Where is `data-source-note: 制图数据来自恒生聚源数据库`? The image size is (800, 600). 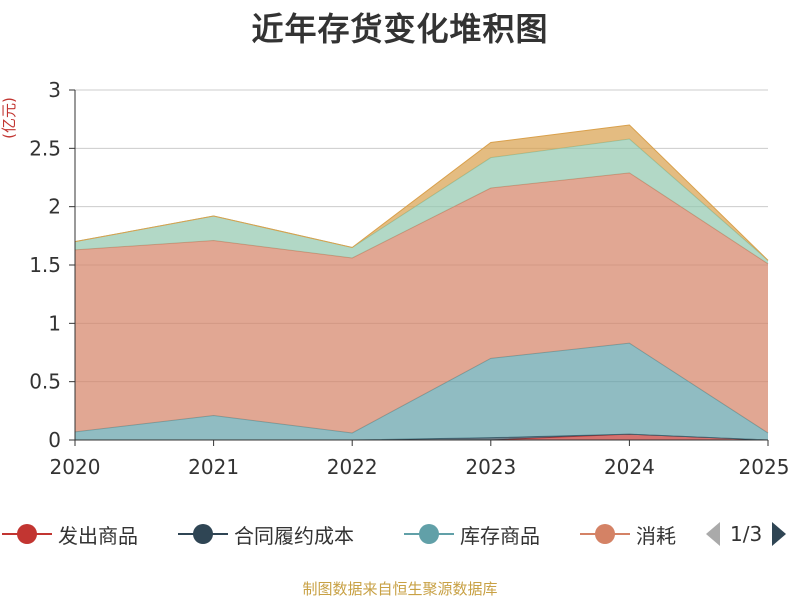 data-source-note: 制图数据来自恒生聚源数据库 is located at coordinates (400, 589).